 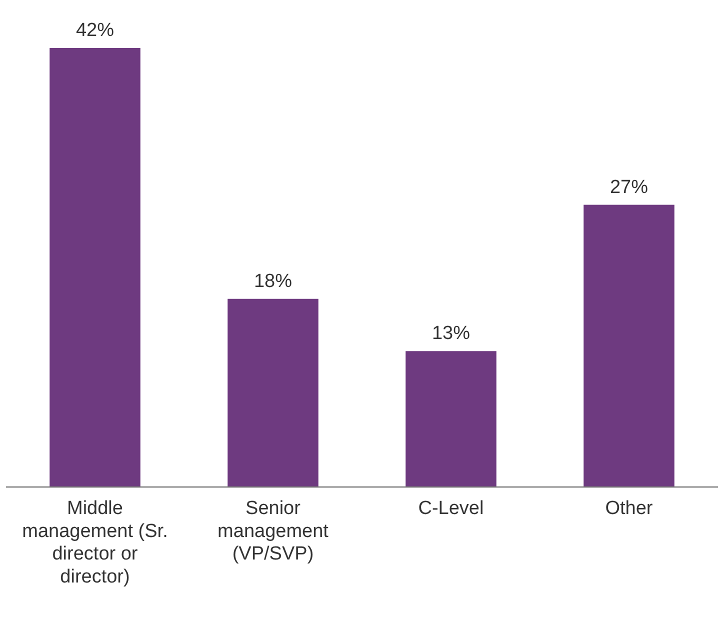 I want to click on data-label: 27%, so click(x=629, y=187).